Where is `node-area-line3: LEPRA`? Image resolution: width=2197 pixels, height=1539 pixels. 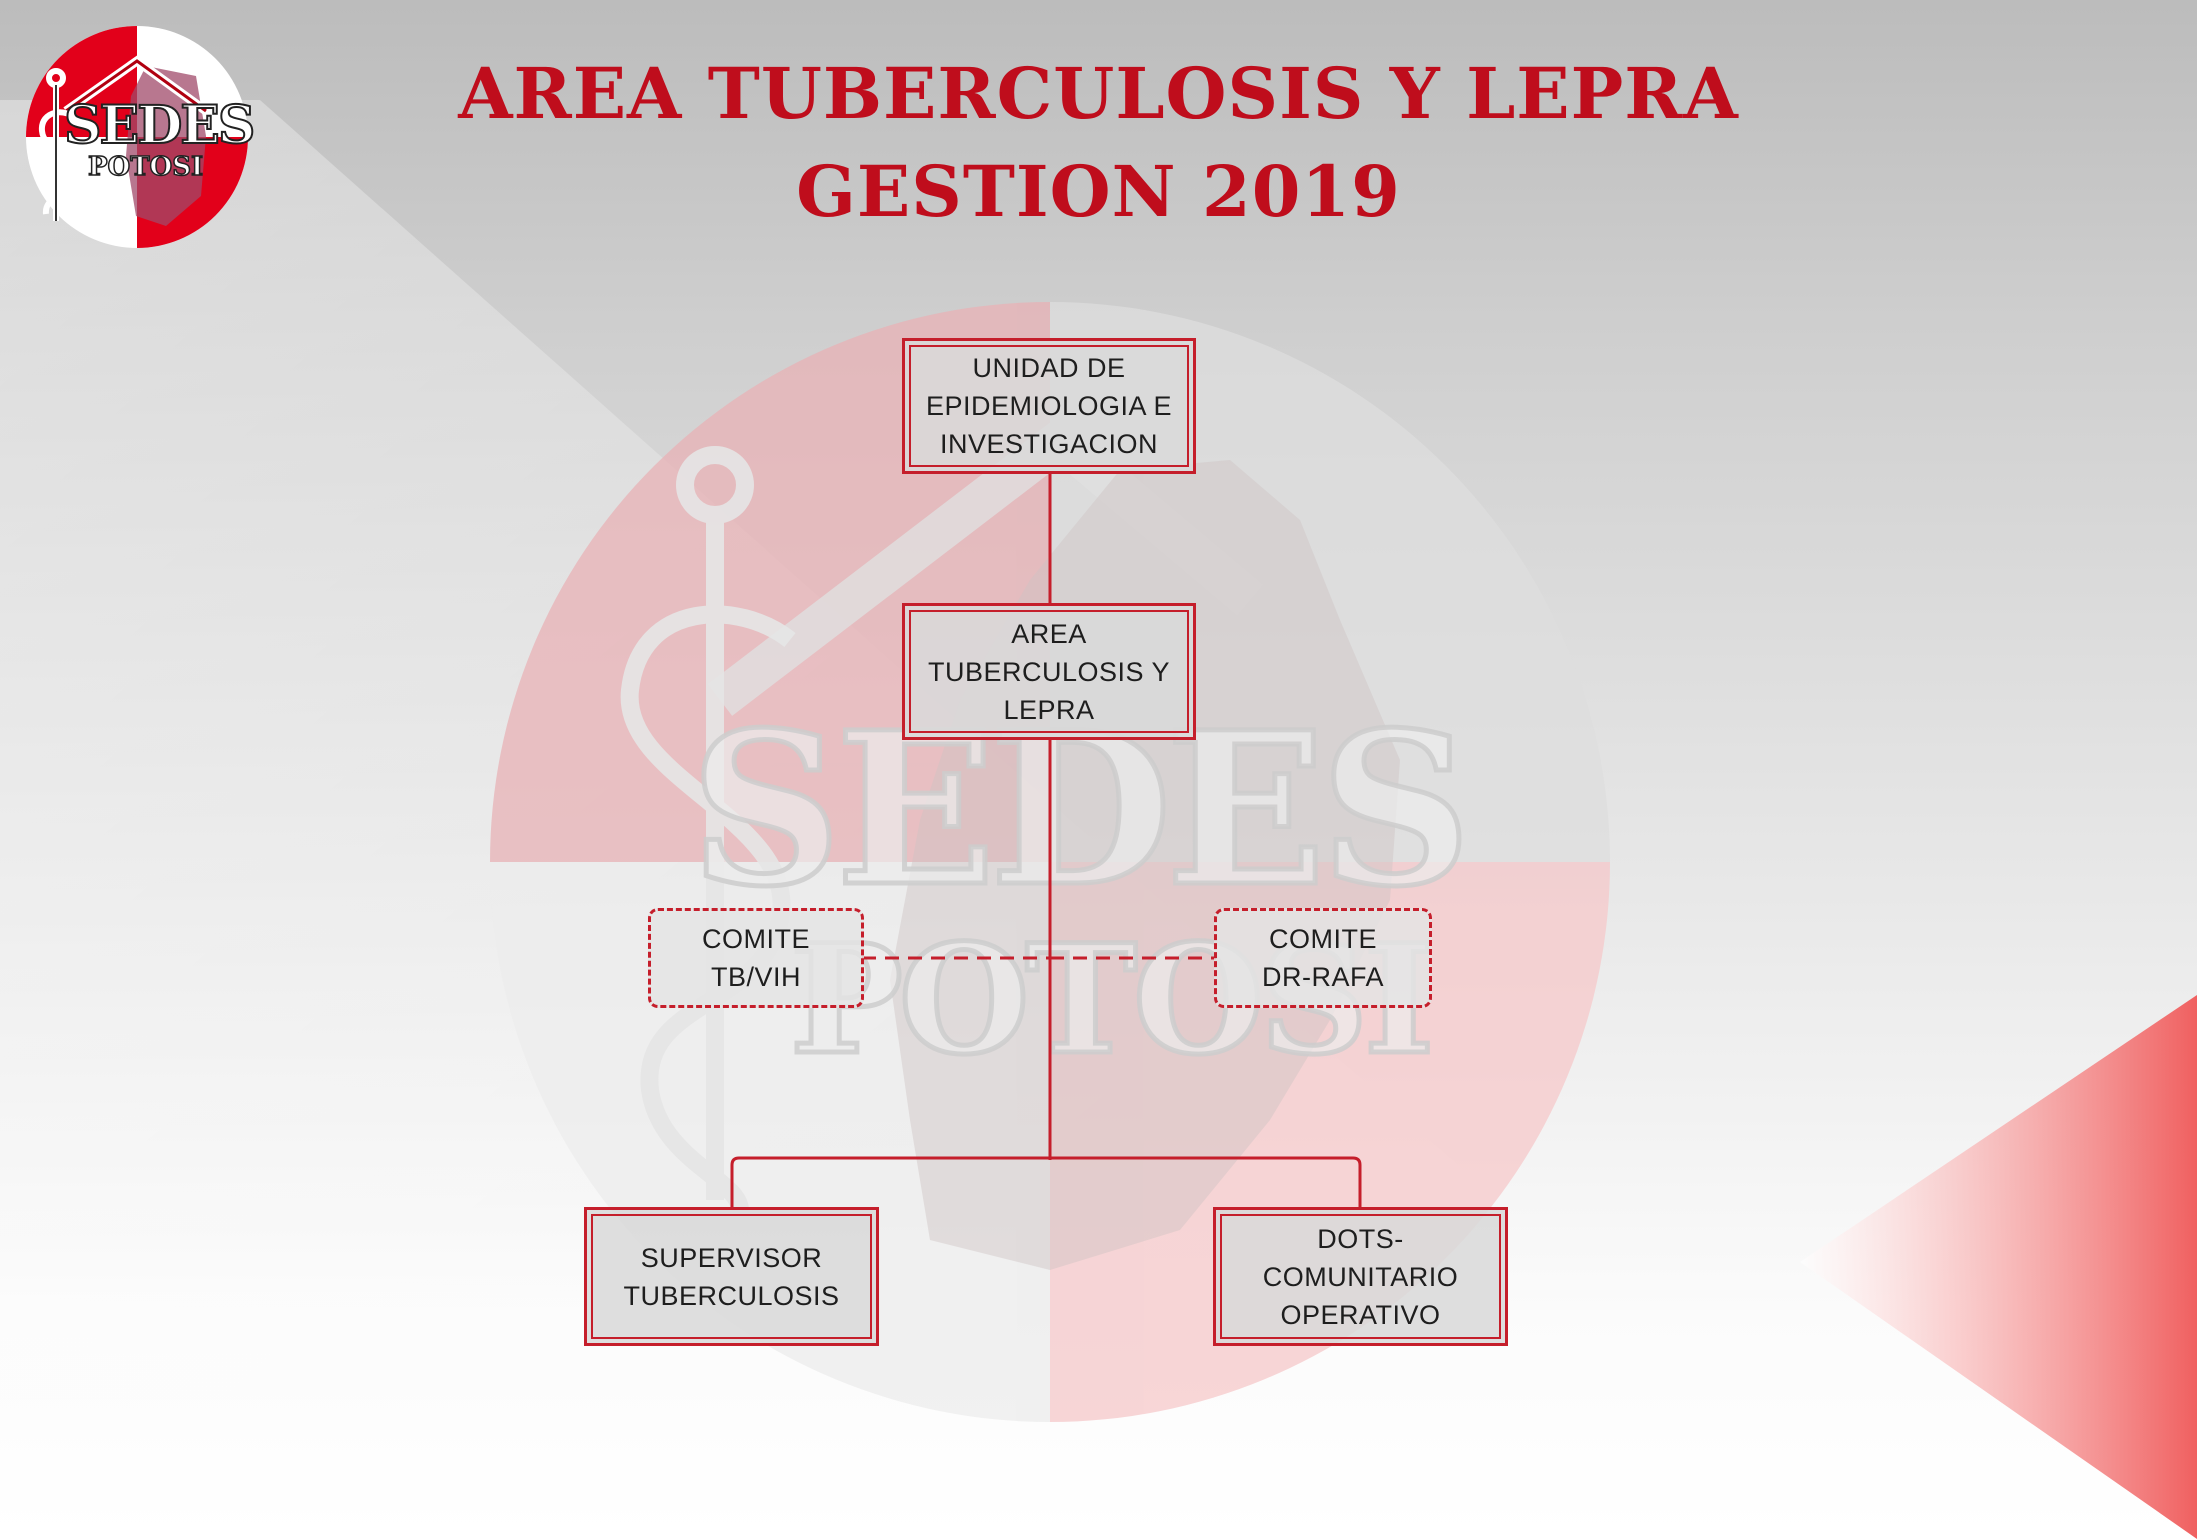 node-area-line3: LEPRA is located at coordinates (1049, 709).